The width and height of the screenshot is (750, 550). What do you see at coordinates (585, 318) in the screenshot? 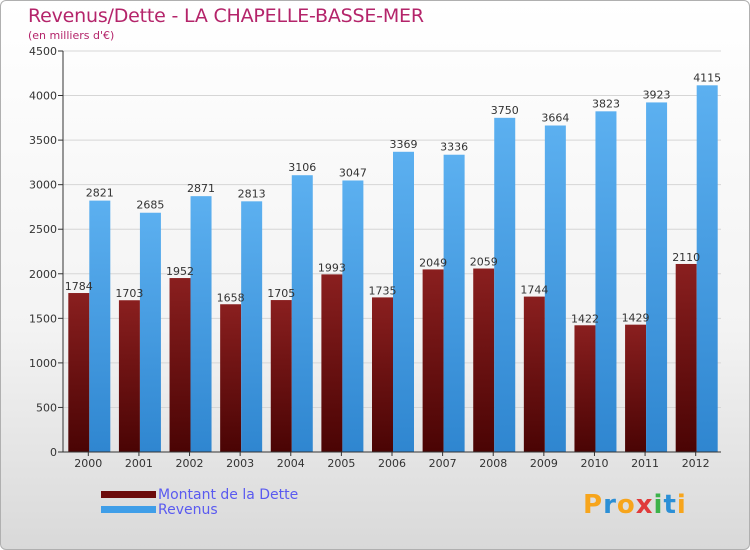
I see `data-label-dette: 1422` at bounding box center [585, 318].